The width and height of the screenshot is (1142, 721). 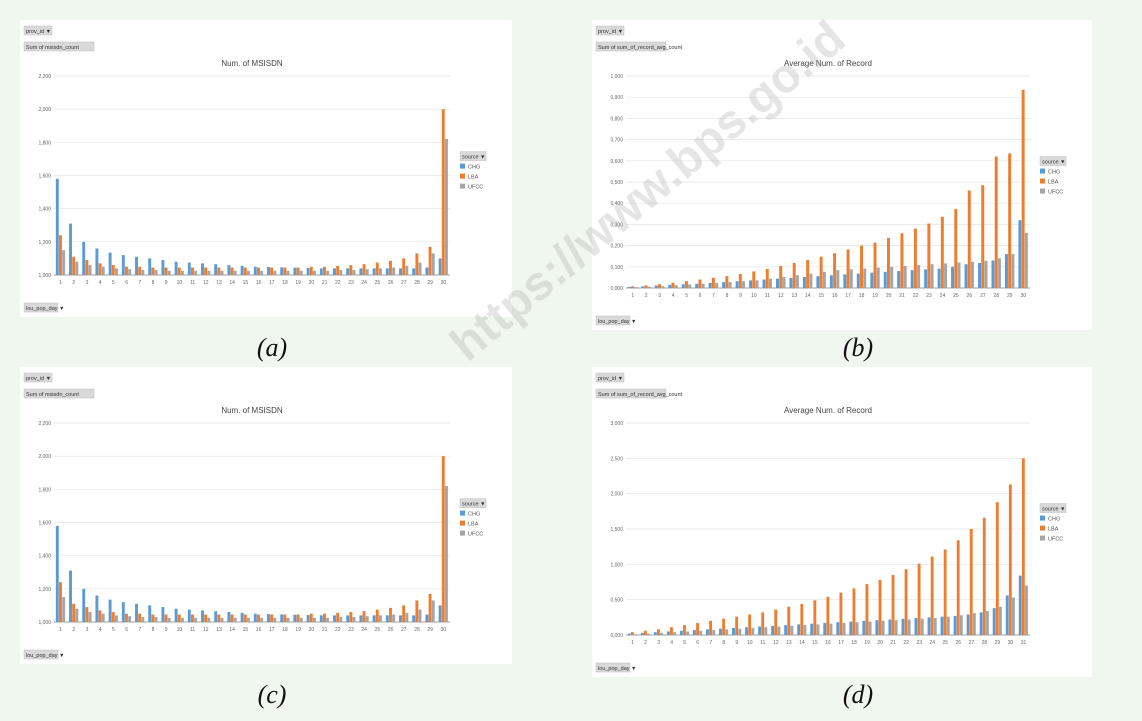 I want to click on x-tick-label: 28, so click(x=997, y=296).